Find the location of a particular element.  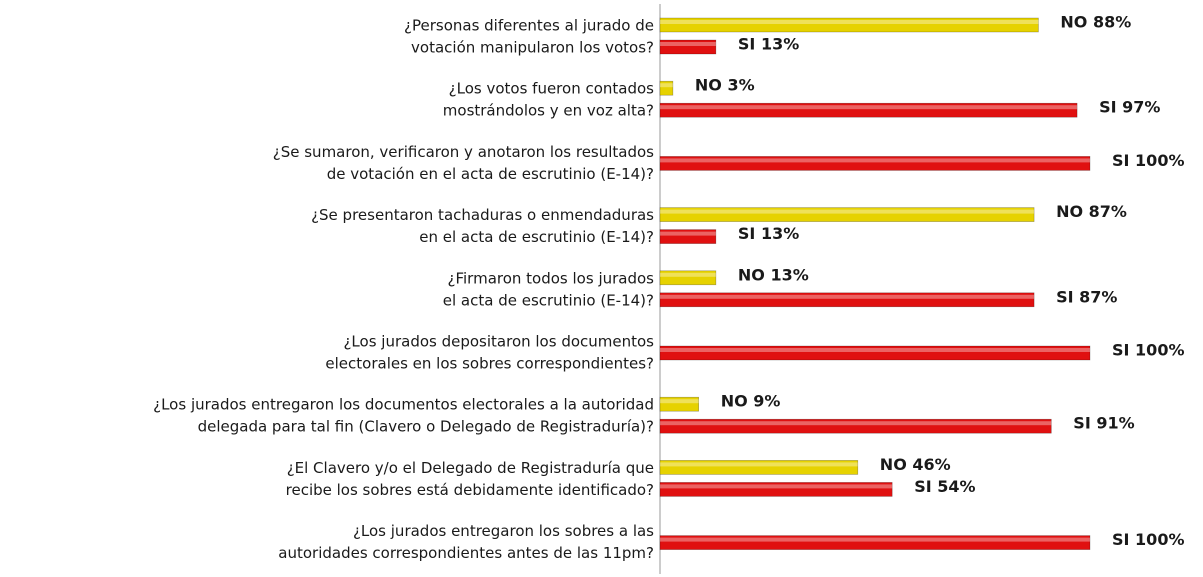

category-label: ¿Los jurados depositaron los documentos is located at coordinates (498, 342).